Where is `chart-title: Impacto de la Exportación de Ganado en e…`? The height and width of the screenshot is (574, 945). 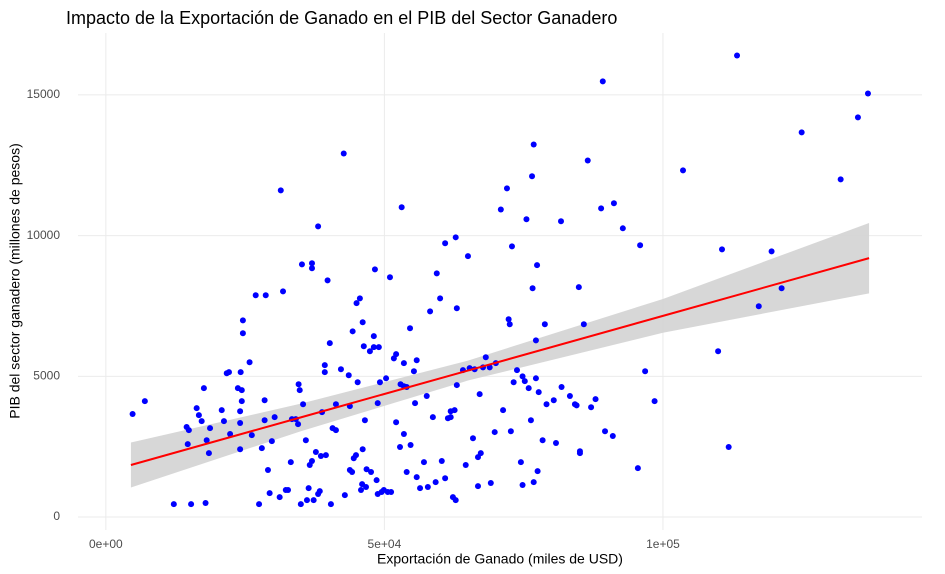
chart-title: Impacto de la Exportación de Ganado en e… is located at coordinates (341, 18).